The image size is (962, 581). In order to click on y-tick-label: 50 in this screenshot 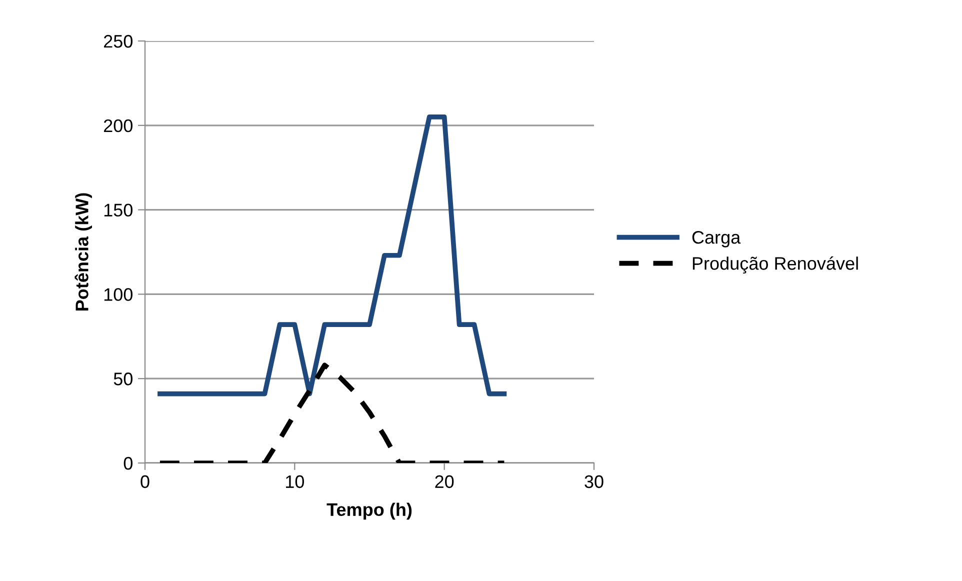, I will do `click(123, 379)`.